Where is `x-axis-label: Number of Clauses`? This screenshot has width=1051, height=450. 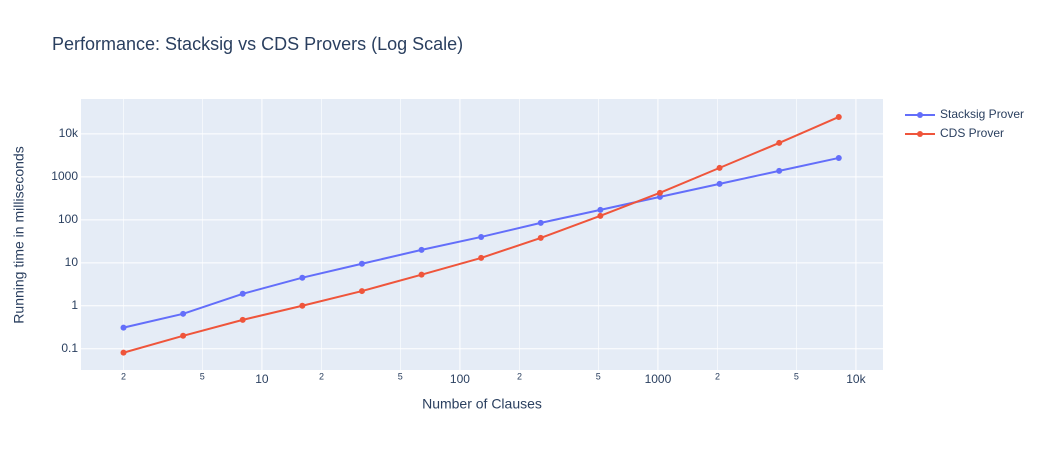
x-axis-label: Number of Clauses is located at coordinates (482, 404).